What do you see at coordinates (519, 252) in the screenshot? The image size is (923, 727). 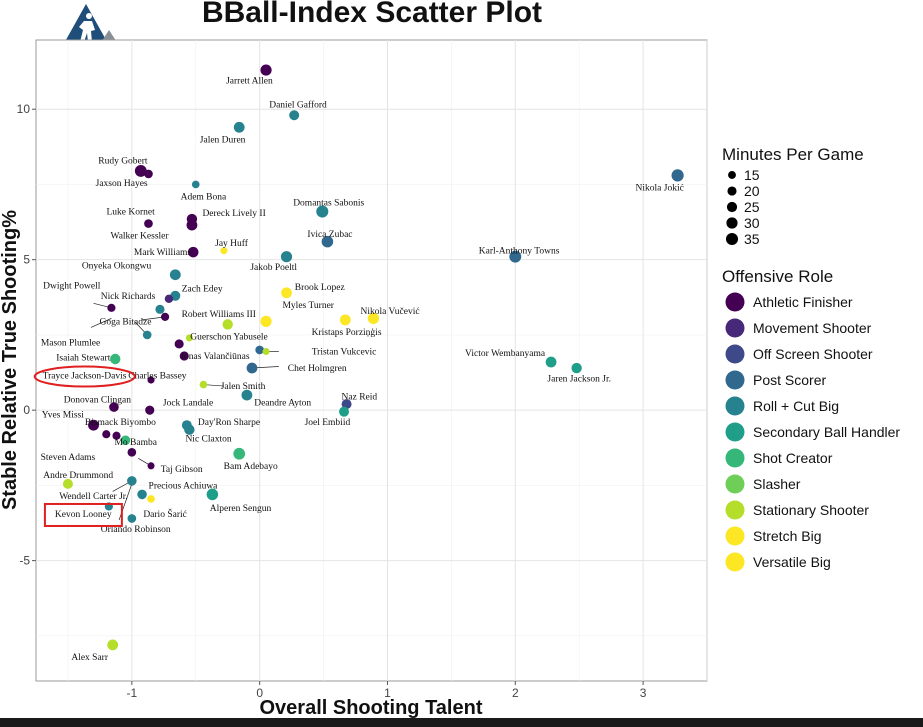 I see `point-label: Karl-Anthony Towns` at bounding box center [519, 252].